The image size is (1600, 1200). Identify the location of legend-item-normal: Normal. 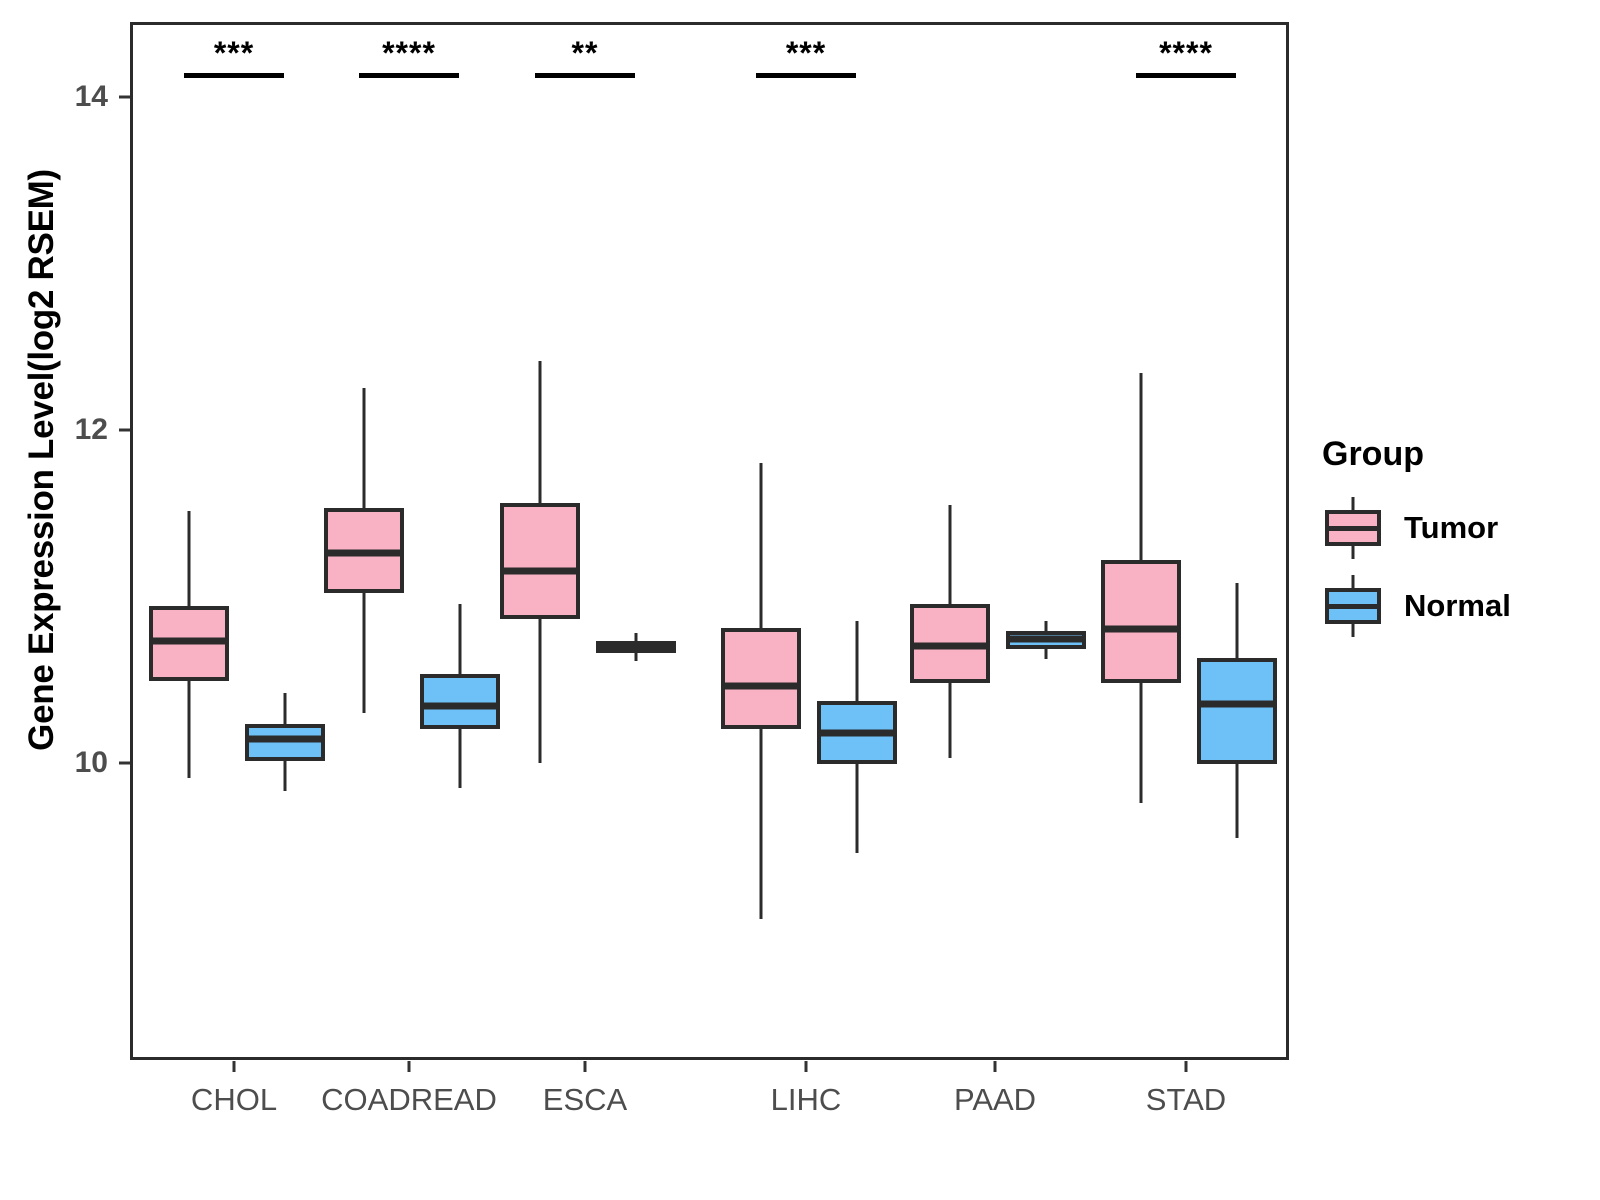
(1452, 606).